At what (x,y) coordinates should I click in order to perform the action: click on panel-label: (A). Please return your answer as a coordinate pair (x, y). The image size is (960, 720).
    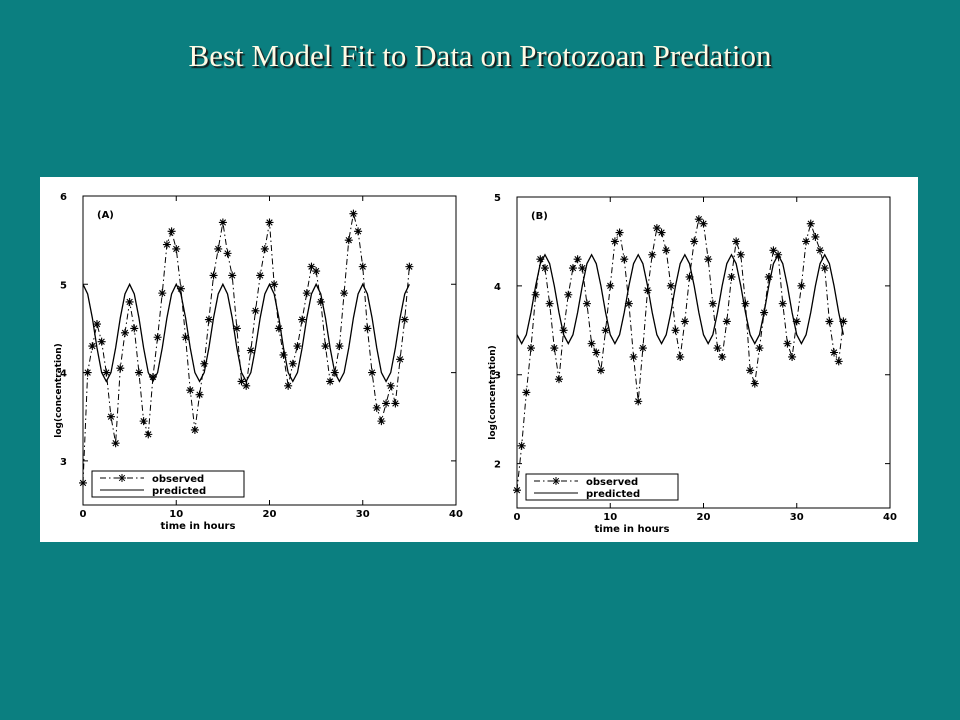
    Looking at the image, I should click on (105, 215).